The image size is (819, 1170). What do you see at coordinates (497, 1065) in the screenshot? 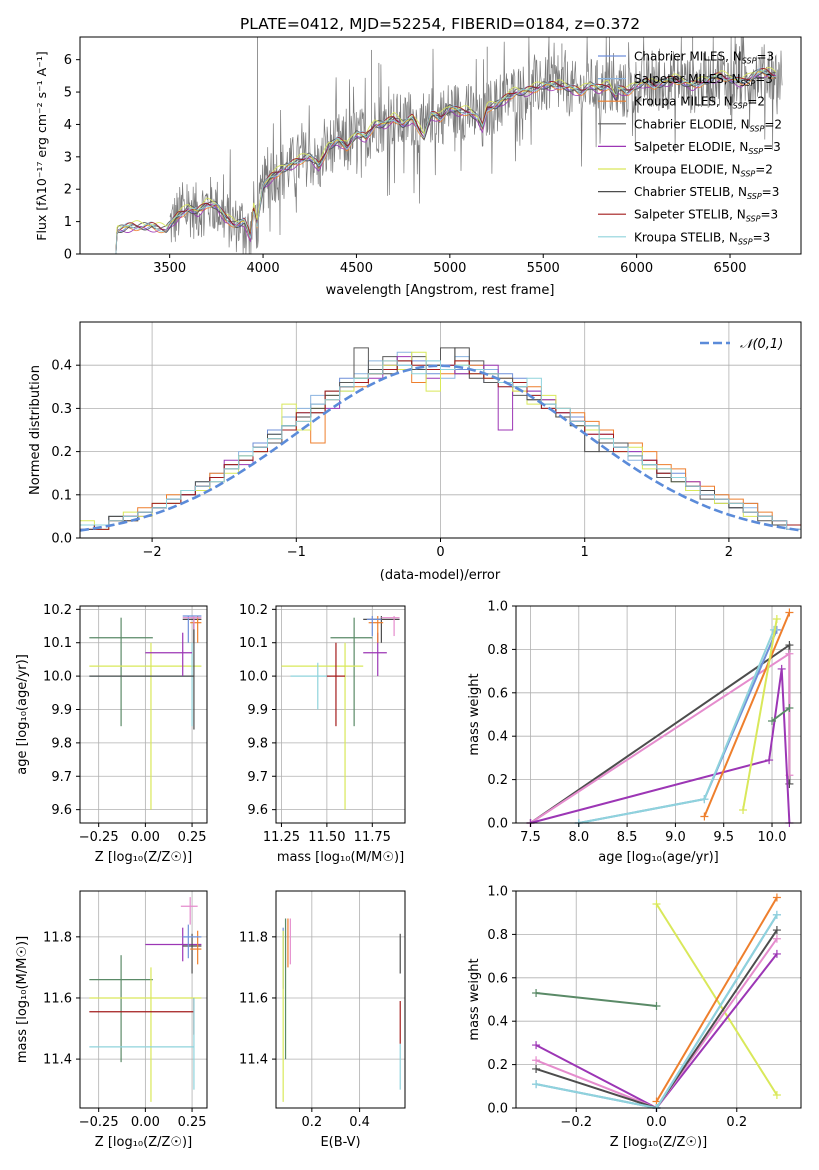
I see `panel-weight-z-ytick-label-1: 0.2` at bounding box center [497, 1065].